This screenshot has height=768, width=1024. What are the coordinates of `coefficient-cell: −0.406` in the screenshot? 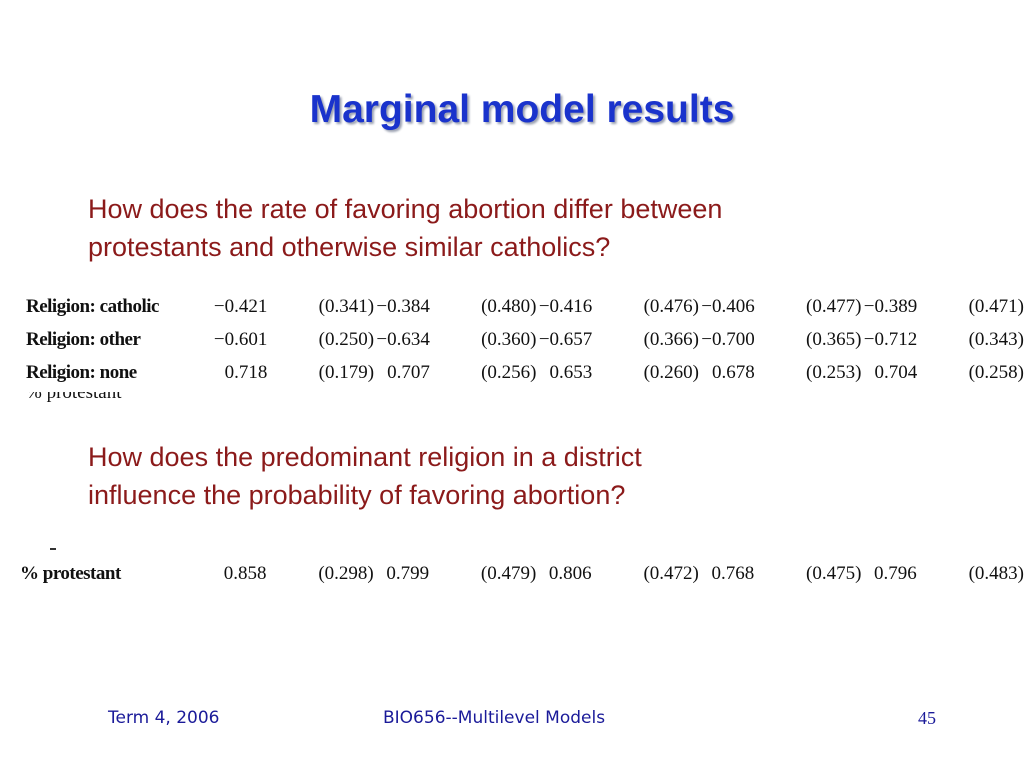 It's located at (728, 306).